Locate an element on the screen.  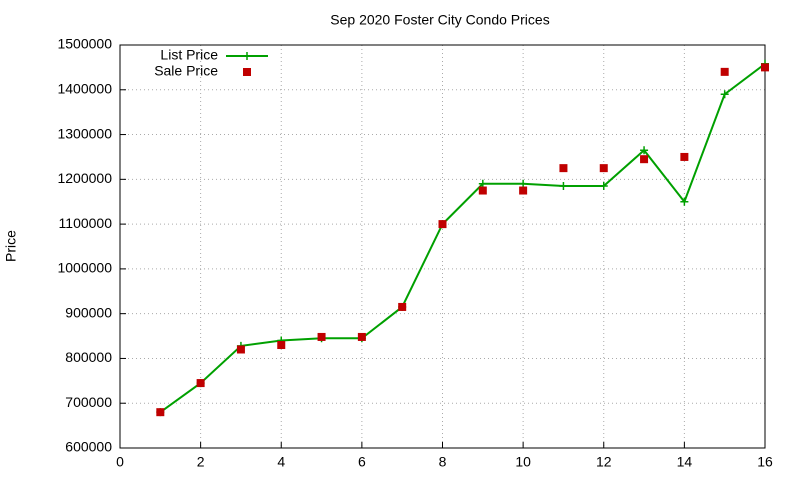
y-tick-label: 1400000 is located at coordinates (84, 88).